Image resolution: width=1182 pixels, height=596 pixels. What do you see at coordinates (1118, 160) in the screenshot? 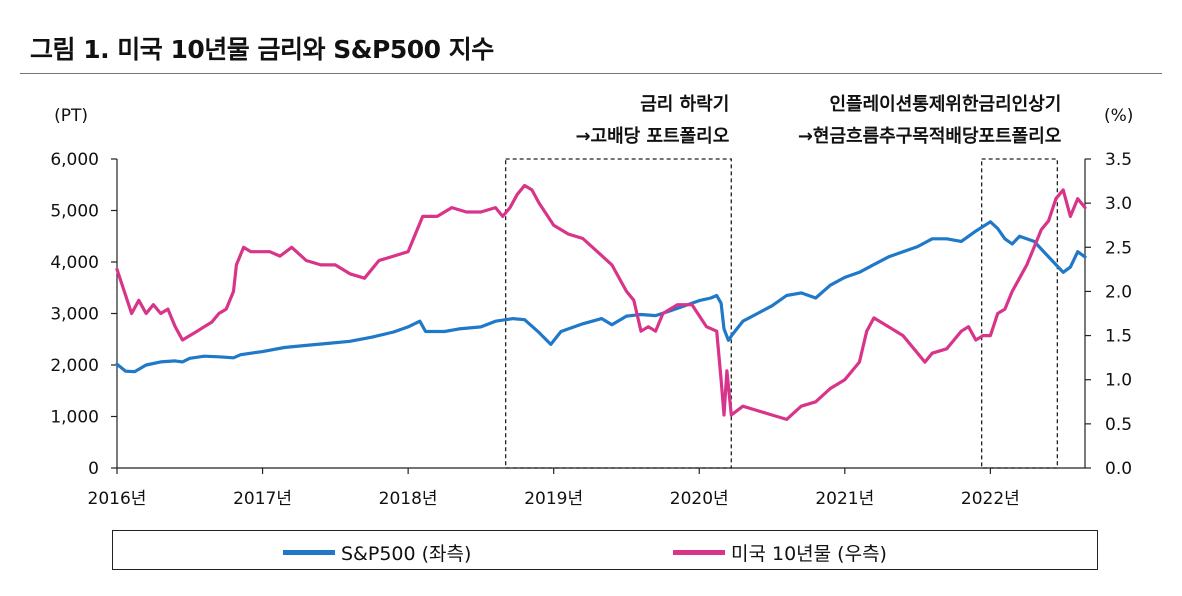
I see `right-tick-label: 3.5` at bounding box center [1118, 160].